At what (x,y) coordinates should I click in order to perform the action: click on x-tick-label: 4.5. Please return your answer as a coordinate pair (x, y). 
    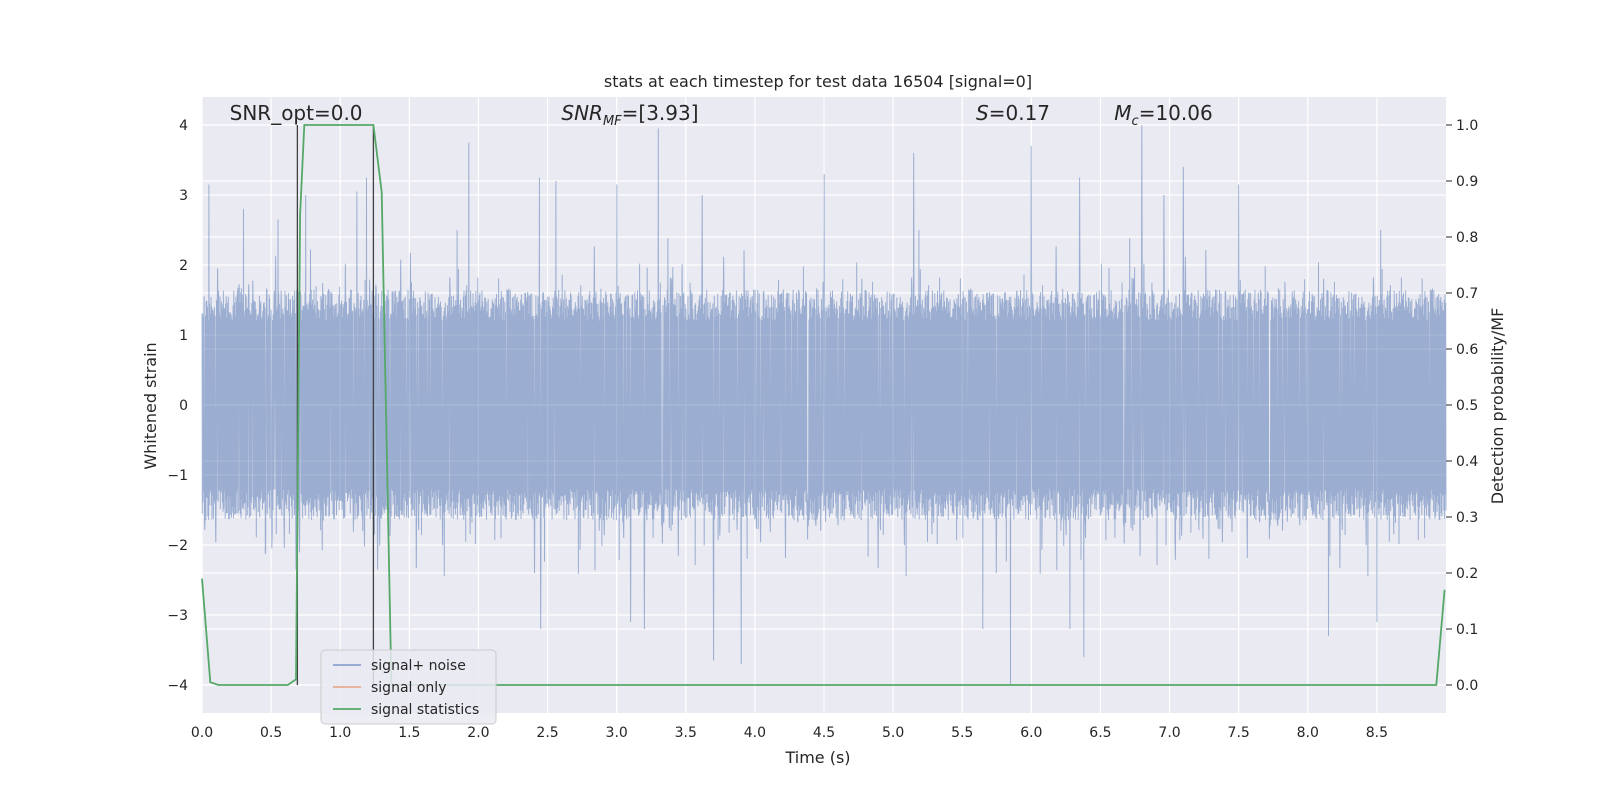
    Looking at the image, I should click on (824, 733).